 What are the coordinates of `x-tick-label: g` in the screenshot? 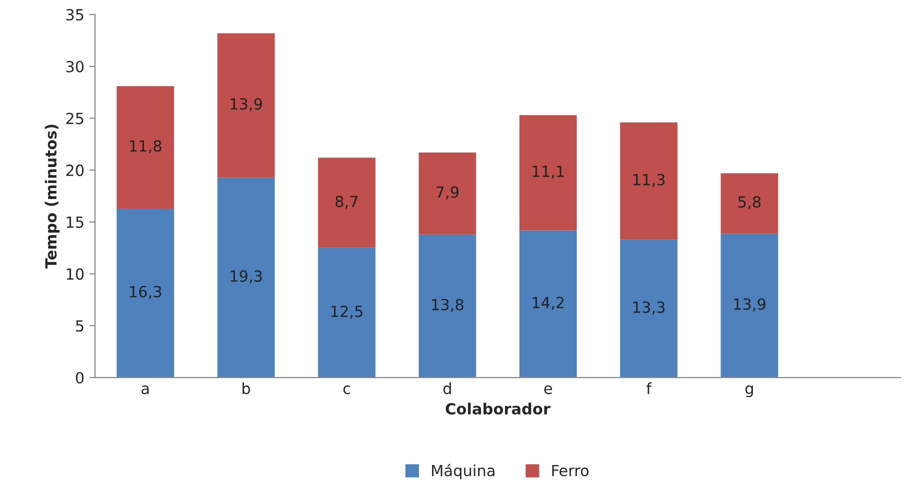 It's located at (749, 391).